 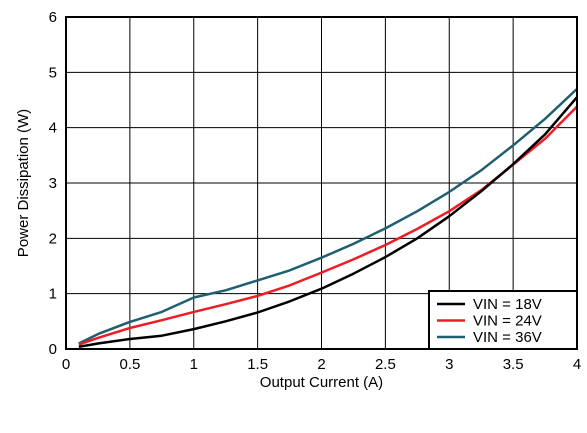 What do you see at coordinates (53, 349) in the screenshot?
I see `y-tick-label: 0` at bounding box center [53, 349].